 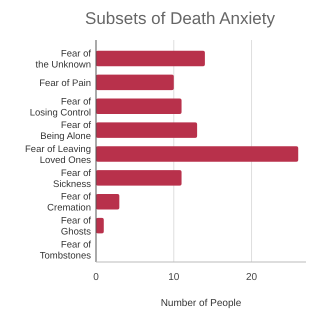 What do you see at coordinates (58, 155) in the screenshot?
I see `y-tick-label: Fear of Leaving Loved Ones` at bounding box center [58, 155].